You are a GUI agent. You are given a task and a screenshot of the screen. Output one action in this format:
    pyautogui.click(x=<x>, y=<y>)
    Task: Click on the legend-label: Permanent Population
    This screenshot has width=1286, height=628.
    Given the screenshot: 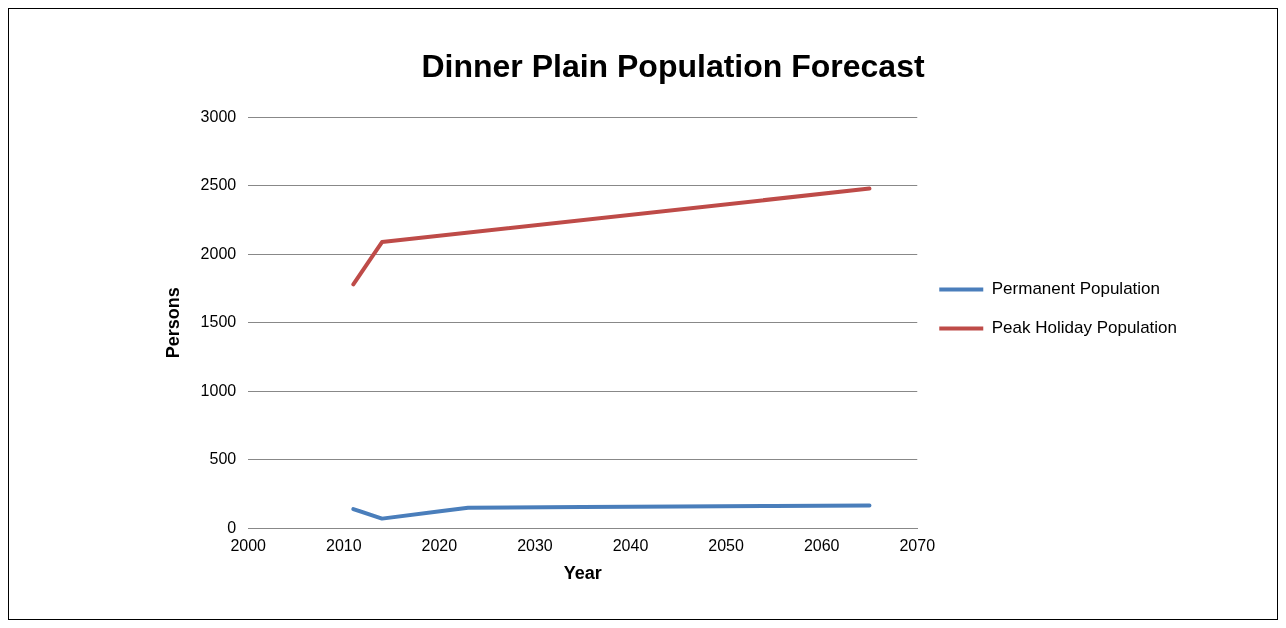 What is the action you would take?
    pyautogui.click(x=1075, y=289)
    